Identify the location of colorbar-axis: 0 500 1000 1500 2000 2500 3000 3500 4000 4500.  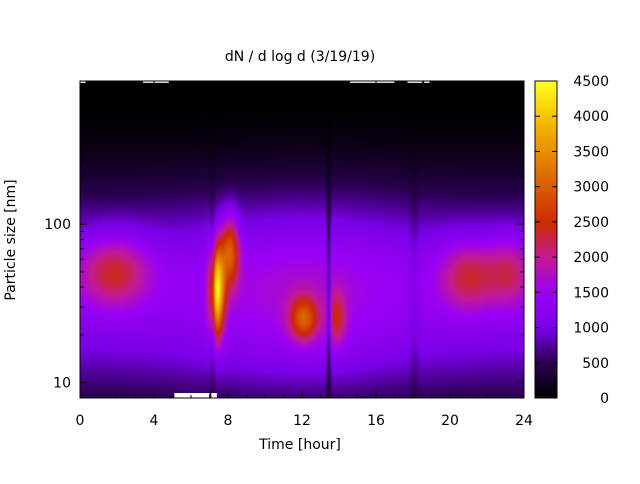
(572, 240).